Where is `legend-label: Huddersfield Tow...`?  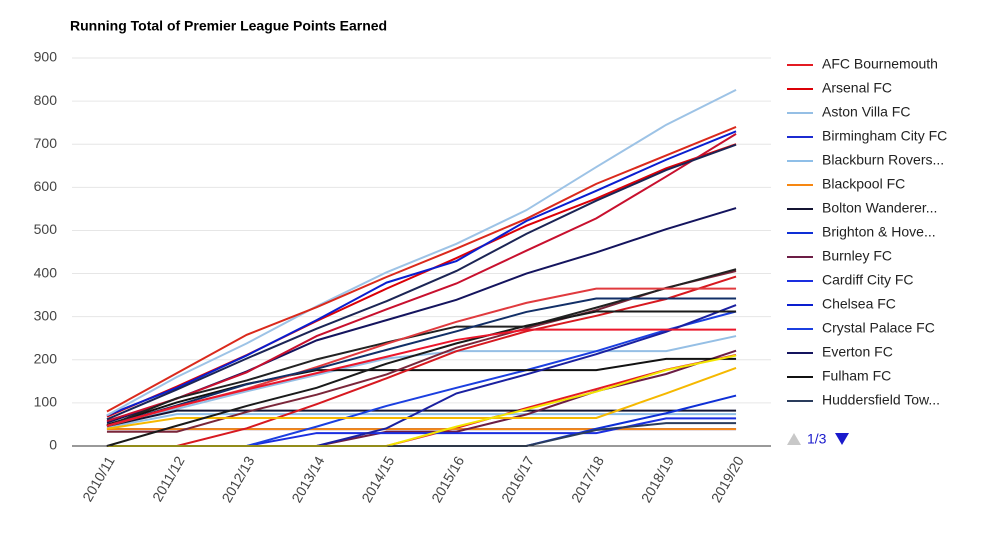 legend-label: Huddersfield Tow... is located at coordinates (881, 400).